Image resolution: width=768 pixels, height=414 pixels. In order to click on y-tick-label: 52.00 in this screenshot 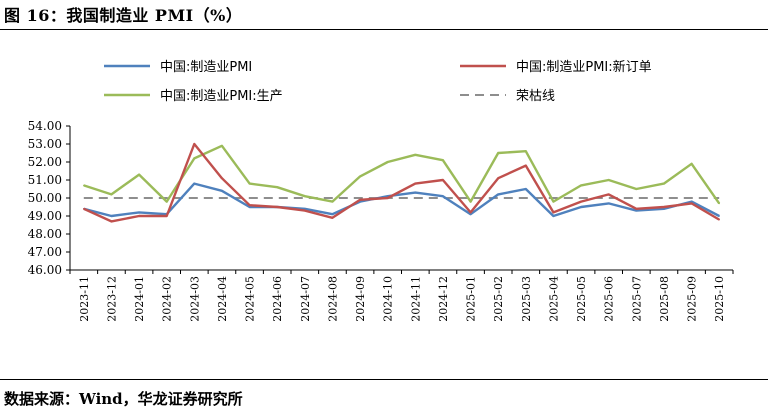, I will do `click(45, 162)`.